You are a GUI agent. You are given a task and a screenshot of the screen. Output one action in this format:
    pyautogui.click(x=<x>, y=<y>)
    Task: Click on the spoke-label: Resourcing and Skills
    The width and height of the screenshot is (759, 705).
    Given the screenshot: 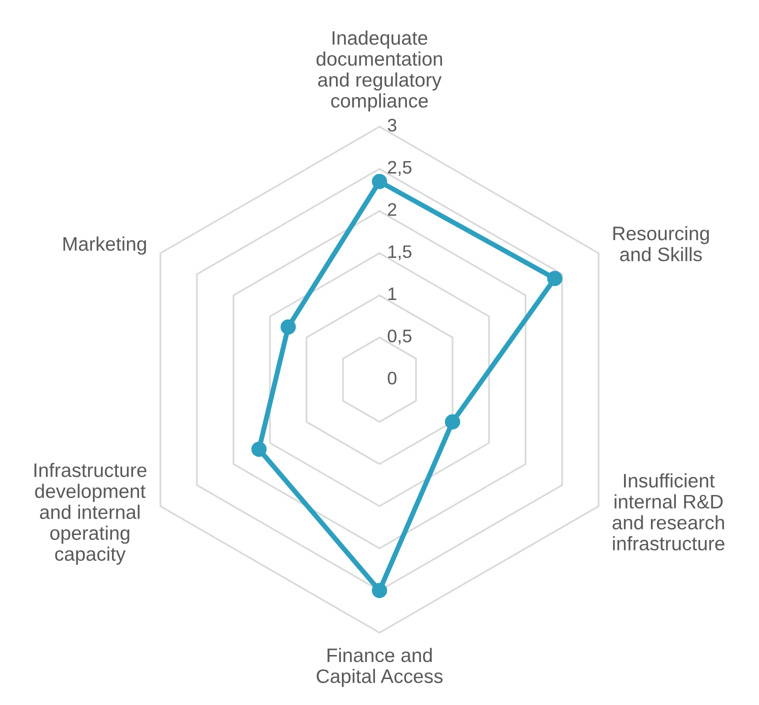 What is the action you would take?
    pyautogui.click(x=661, y=244)
    